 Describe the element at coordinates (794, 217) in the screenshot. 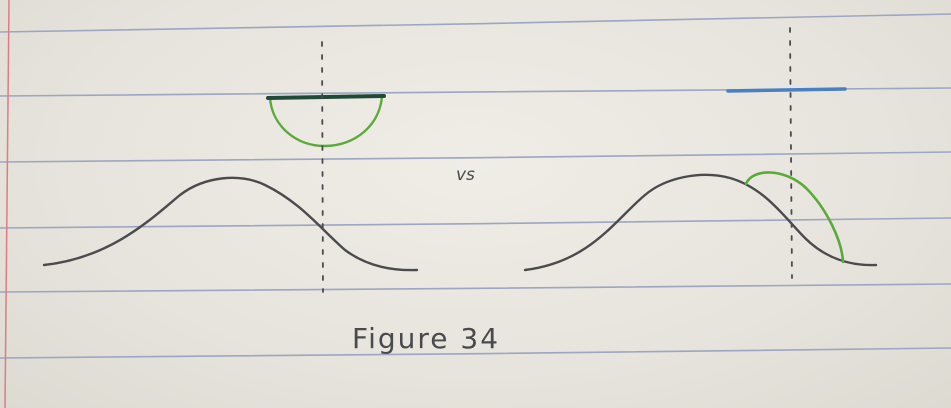

I see `right-green-arc` at that location.